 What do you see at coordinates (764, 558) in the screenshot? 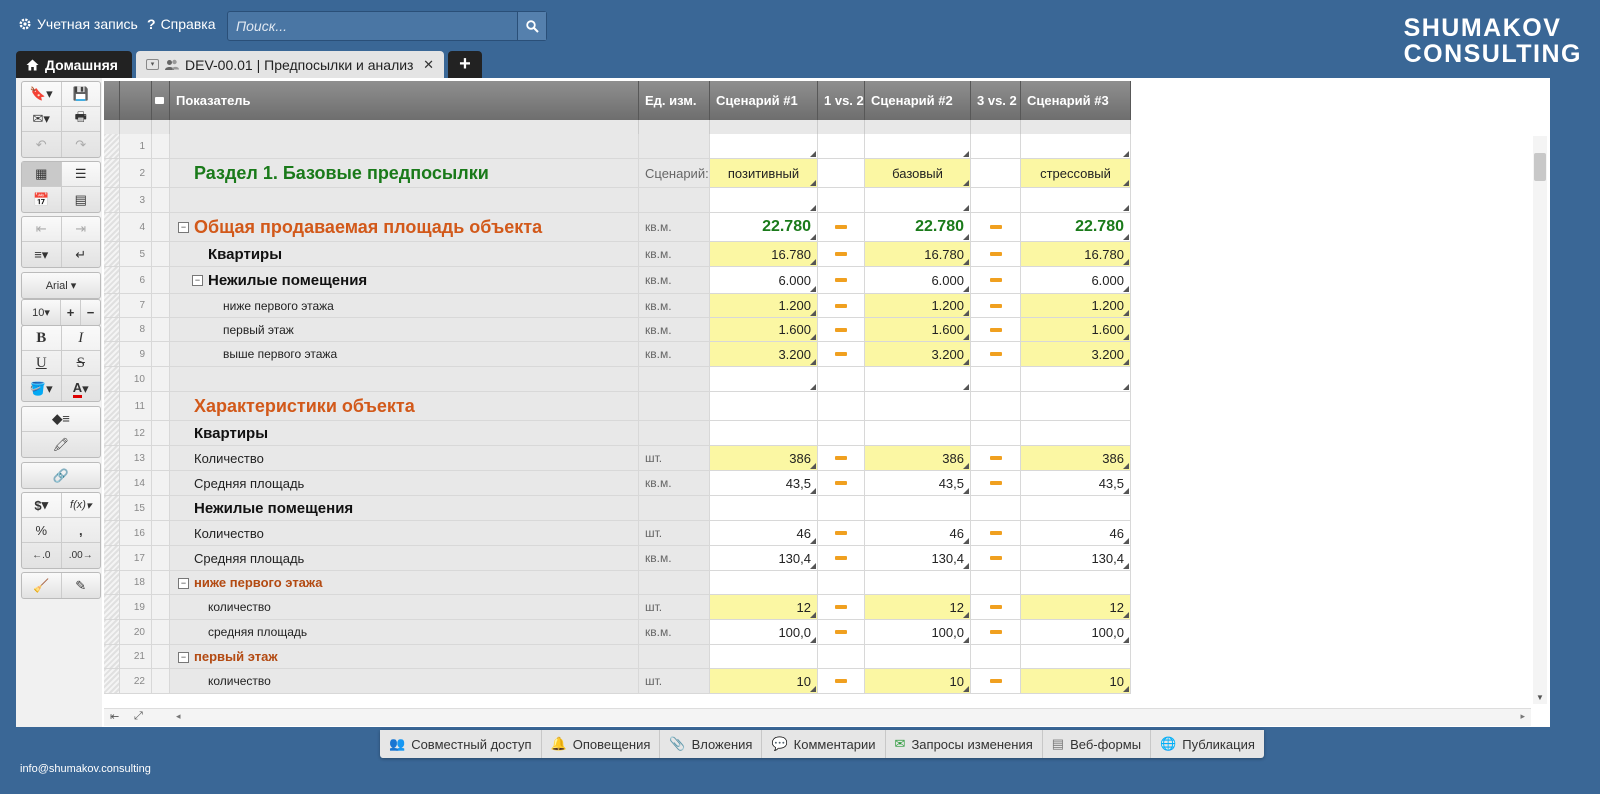
I see `scenario-1-cell: 130,4` at bounding box center [764, 558].